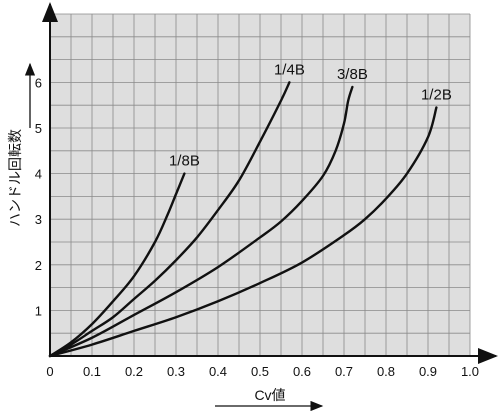  Describe the element at coordinates (269, 395) in the screenshot. I see `x-axis-title: Cv値` at that location.